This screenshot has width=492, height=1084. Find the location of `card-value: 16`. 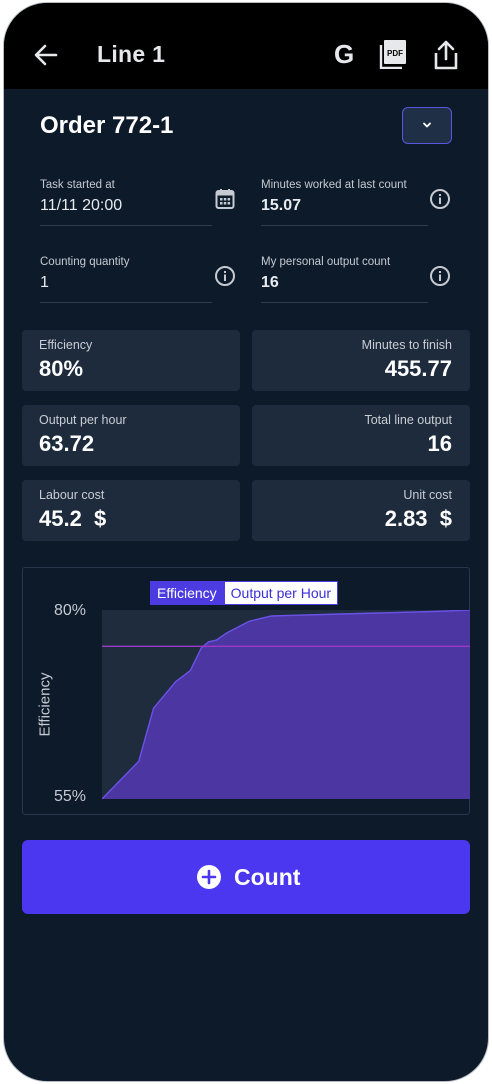

card-value: 16 is located at coordinates (439, 443).